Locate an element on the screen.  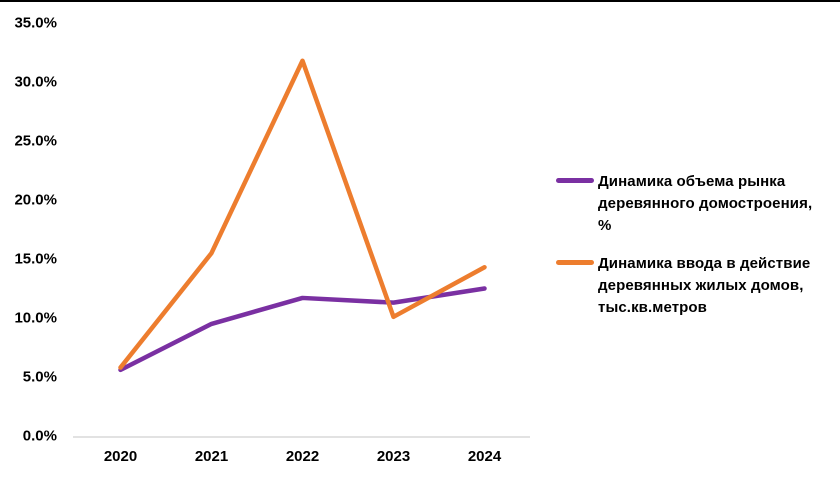
svg-text: 2024 is located at coordinates (485, 456).